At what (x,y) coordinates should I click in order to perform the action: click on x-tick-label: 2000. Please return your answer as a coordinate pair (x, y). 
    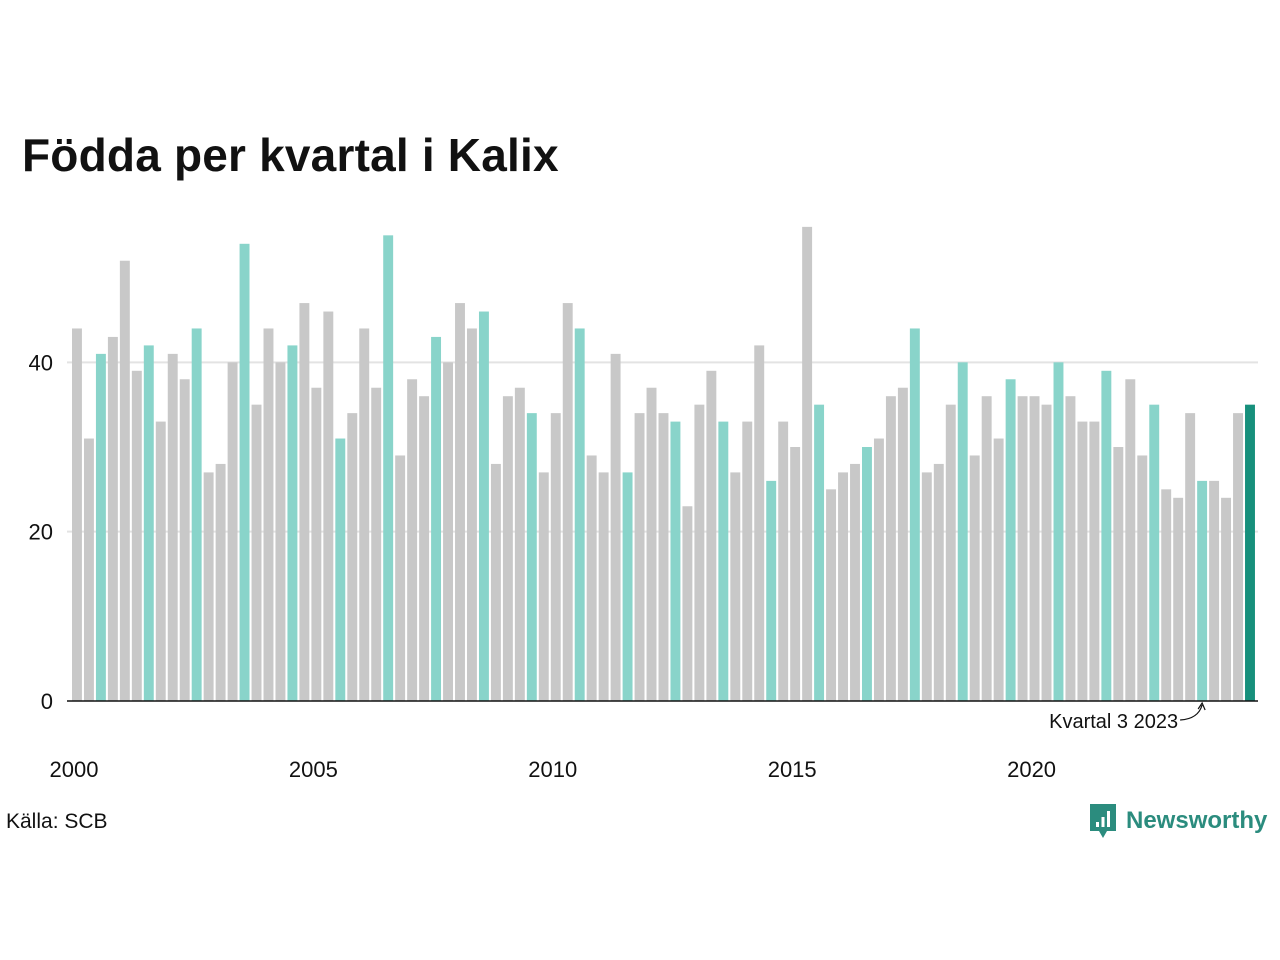
    Looking at the image, I should click on (74, 769).